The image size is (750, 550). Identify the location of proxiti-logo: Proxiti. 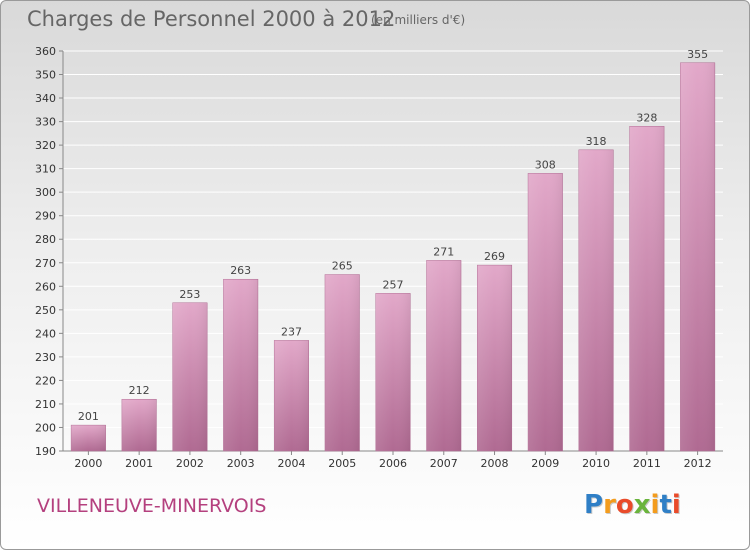
(632, 505).